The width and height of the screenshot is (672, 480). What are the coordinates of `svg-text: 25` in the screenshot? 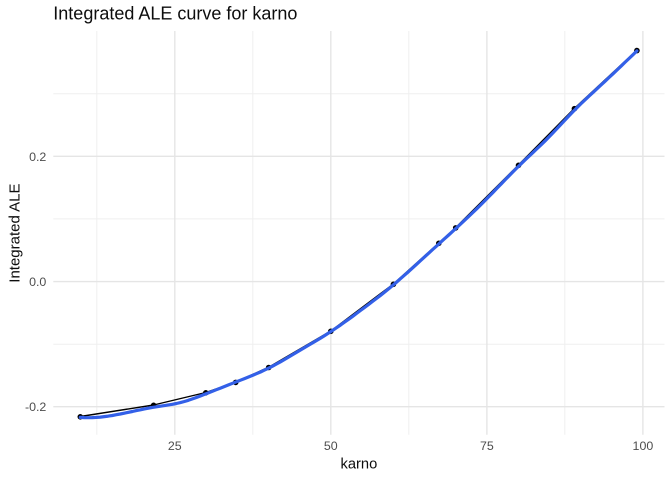 It's located at (175, 446).